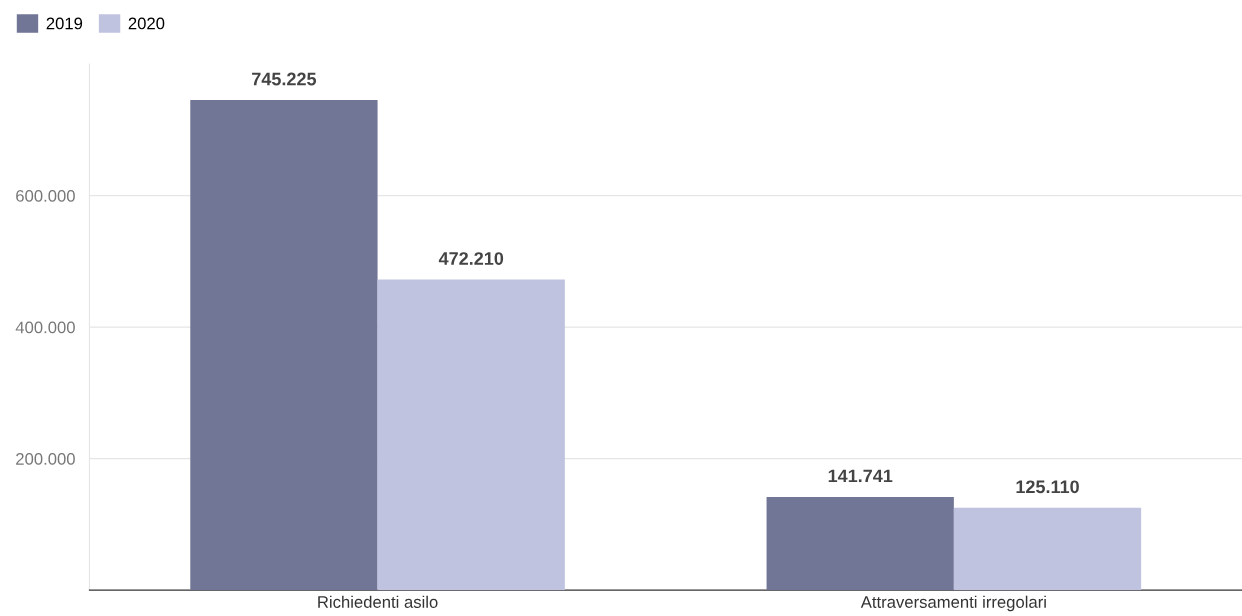 The width and height of the screenshot is (1242, 616). What do you see at coordinates (284, 79) in the screenshot?
I see `data-label: 745.225` at bounding box center [284, 79].